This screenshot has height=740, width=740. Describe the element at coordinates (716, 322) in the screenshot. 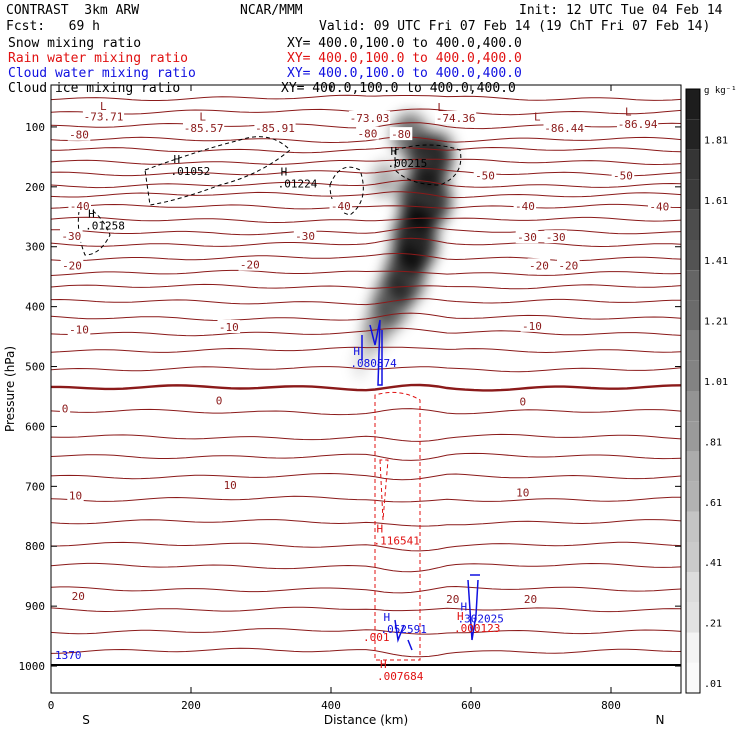

I see `colorbar-label: 1.21` at that location.